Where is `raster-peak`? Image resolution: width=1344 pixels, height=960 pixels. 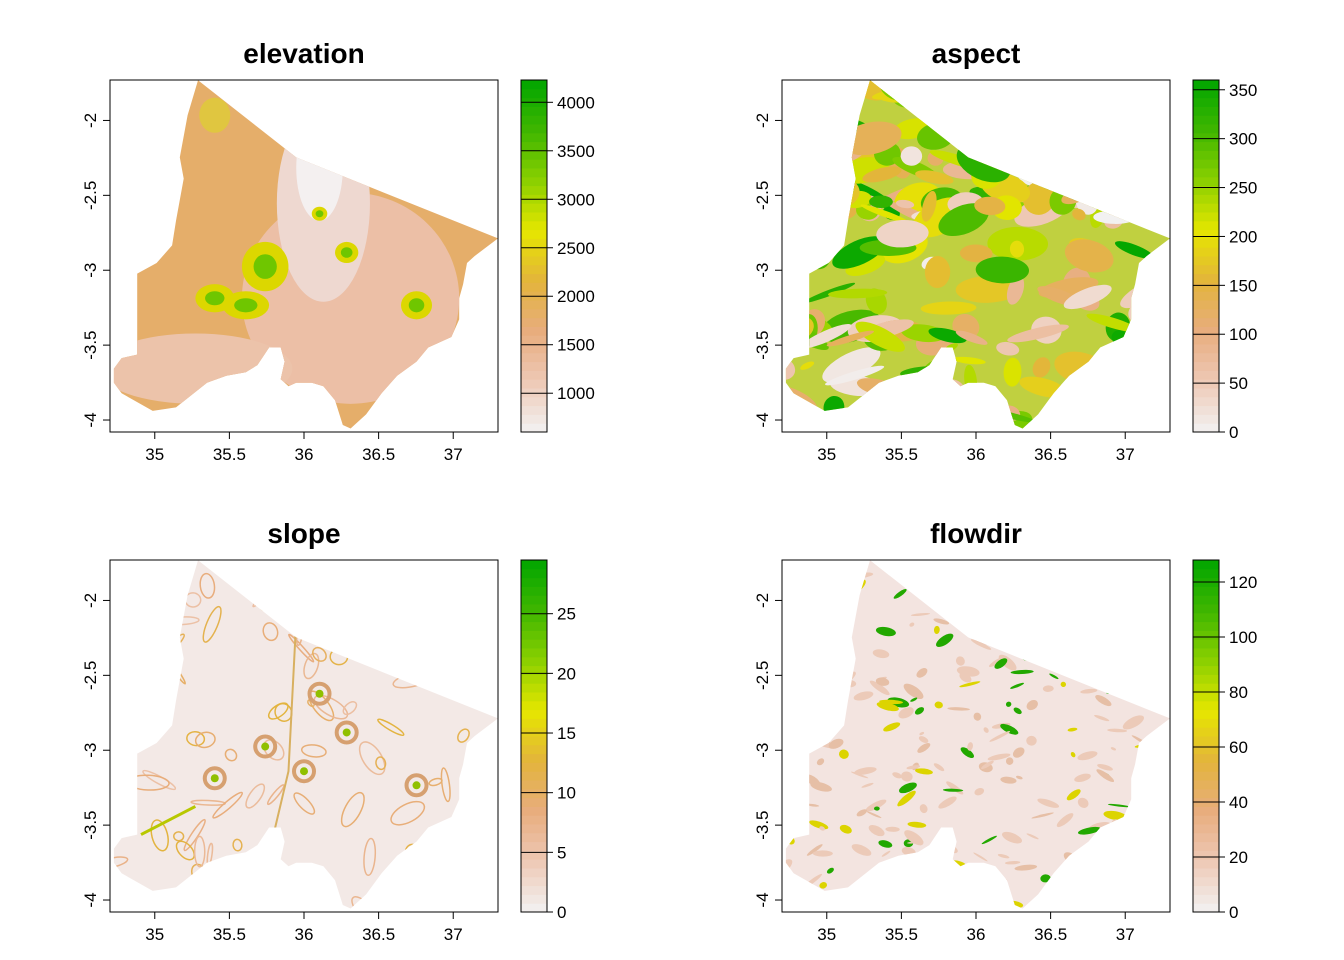 raster-peak is located at coordinates (416, 305).